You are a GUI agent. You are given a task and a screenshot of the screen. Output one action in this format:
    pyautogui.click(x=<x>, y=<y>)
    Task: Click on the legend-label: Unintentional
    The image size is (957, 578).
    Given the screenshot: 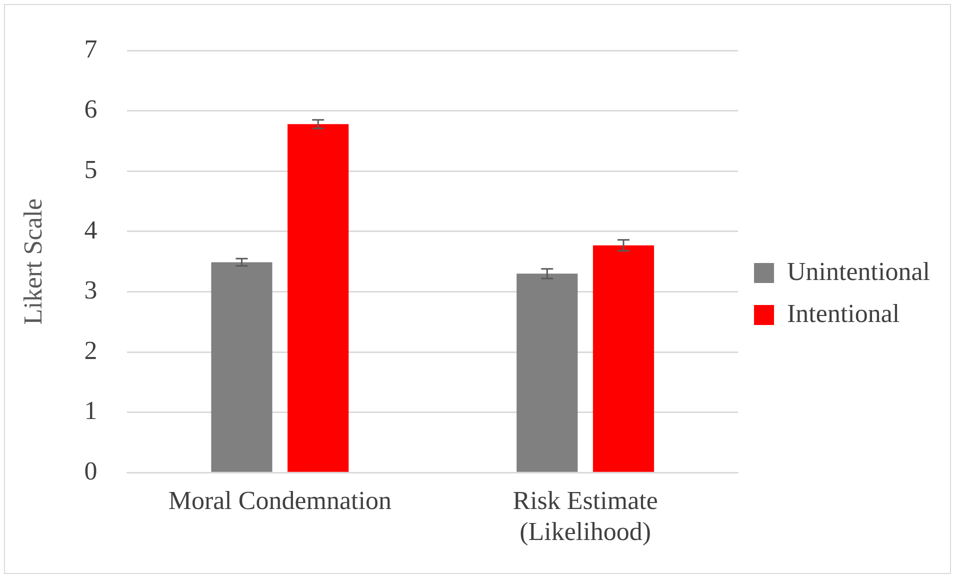 What is the action you would take?
    pyautogui.click(x=858, y=271)
    